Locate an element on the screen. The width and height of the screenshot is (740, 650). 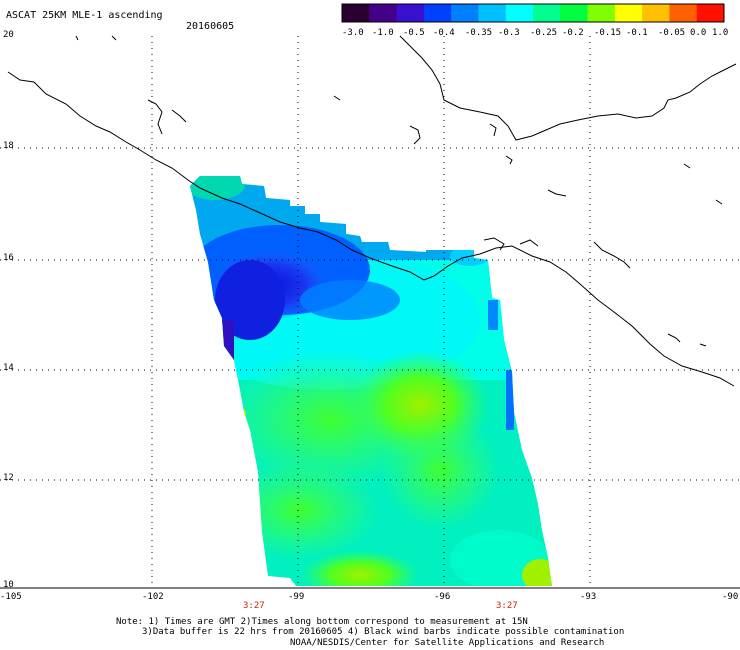
colorbar-tick-label: -0.3 is located at coordinates (509, 33).